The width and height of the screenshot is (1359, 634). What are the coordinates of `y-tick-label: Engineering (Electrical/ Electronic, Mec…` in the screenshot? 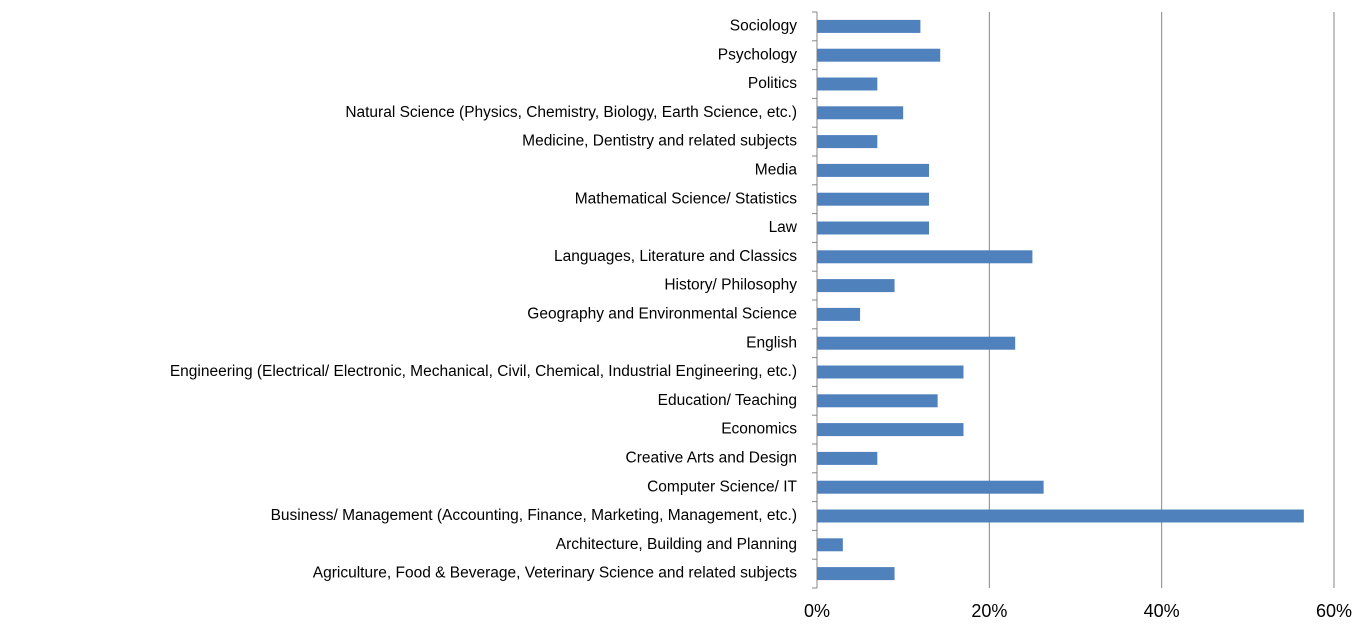 It's located at (483, 371).